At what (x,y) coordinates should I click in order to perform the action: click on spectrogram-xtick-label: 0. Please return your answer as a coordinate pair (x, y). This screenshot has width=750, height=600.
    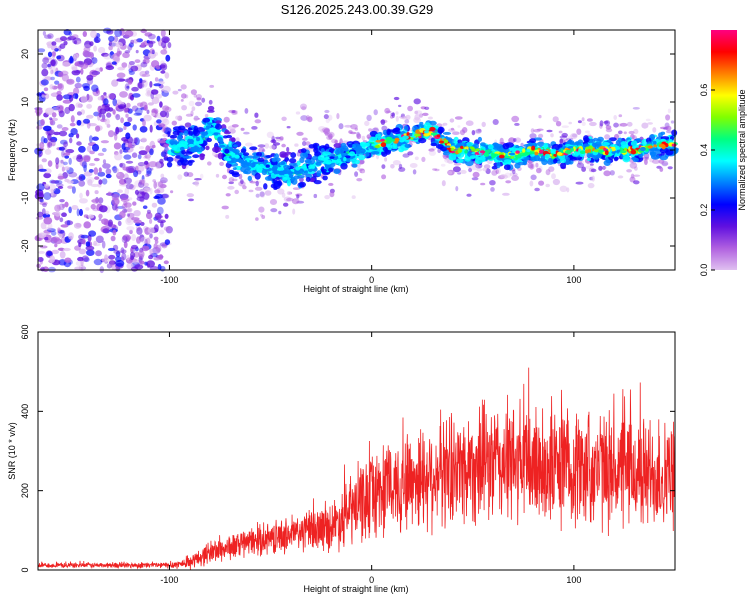
    Looking at the image, I should click on (371, 280).